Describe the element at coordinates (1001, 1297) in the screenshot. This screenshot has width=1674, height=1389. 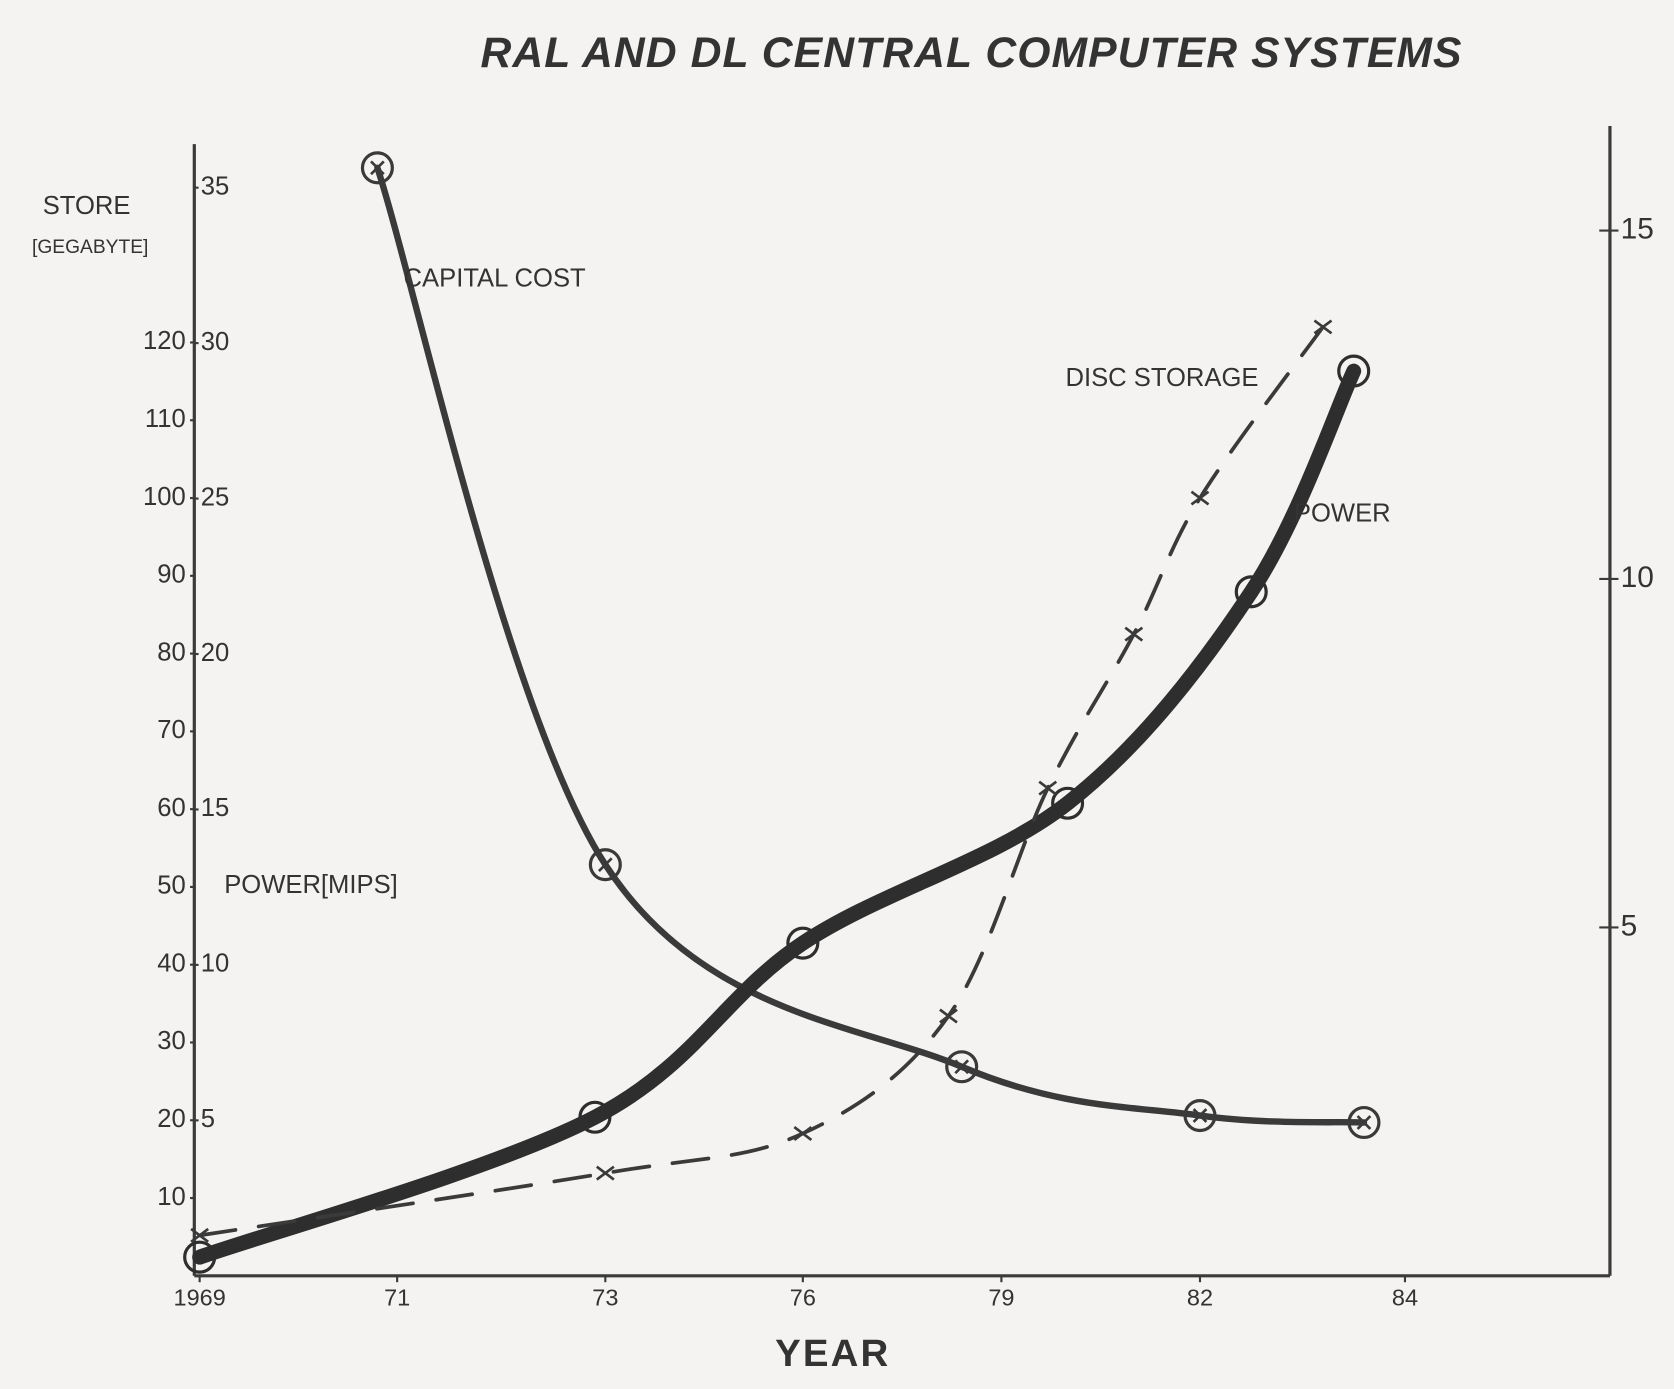
I see `x-tick-label: 79` at that location.